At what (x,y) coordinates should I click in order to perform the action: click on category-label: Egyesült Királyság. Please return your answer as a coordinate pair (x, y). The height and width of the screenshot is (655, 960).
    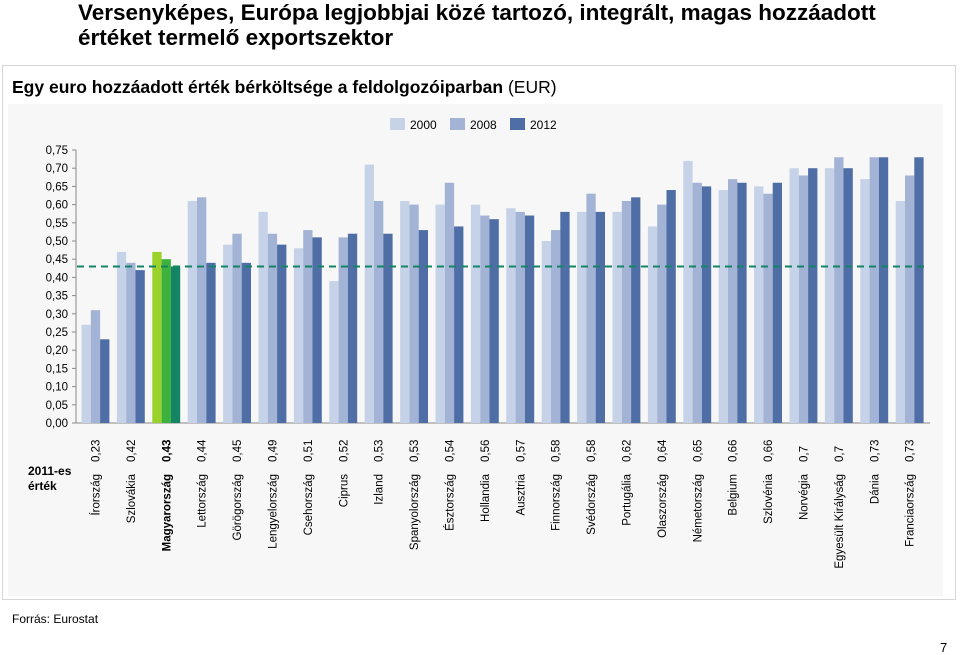
    Looking at the image, I should click on (840, 521).